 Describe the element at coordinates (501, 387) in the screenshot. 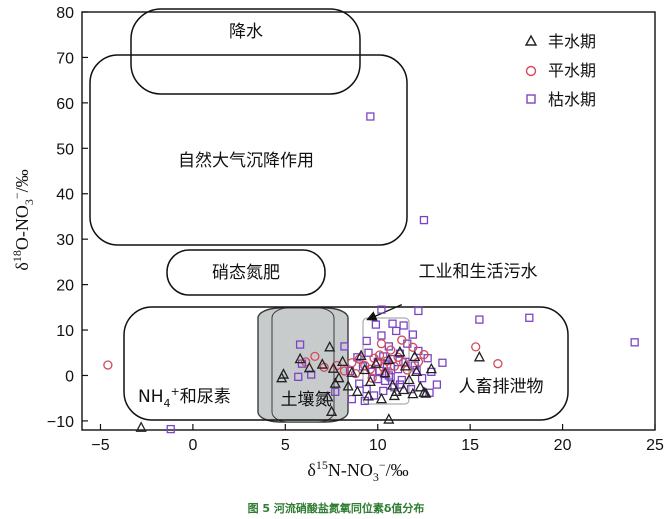

I see `label-manure: 人畜排泄物` at that location.